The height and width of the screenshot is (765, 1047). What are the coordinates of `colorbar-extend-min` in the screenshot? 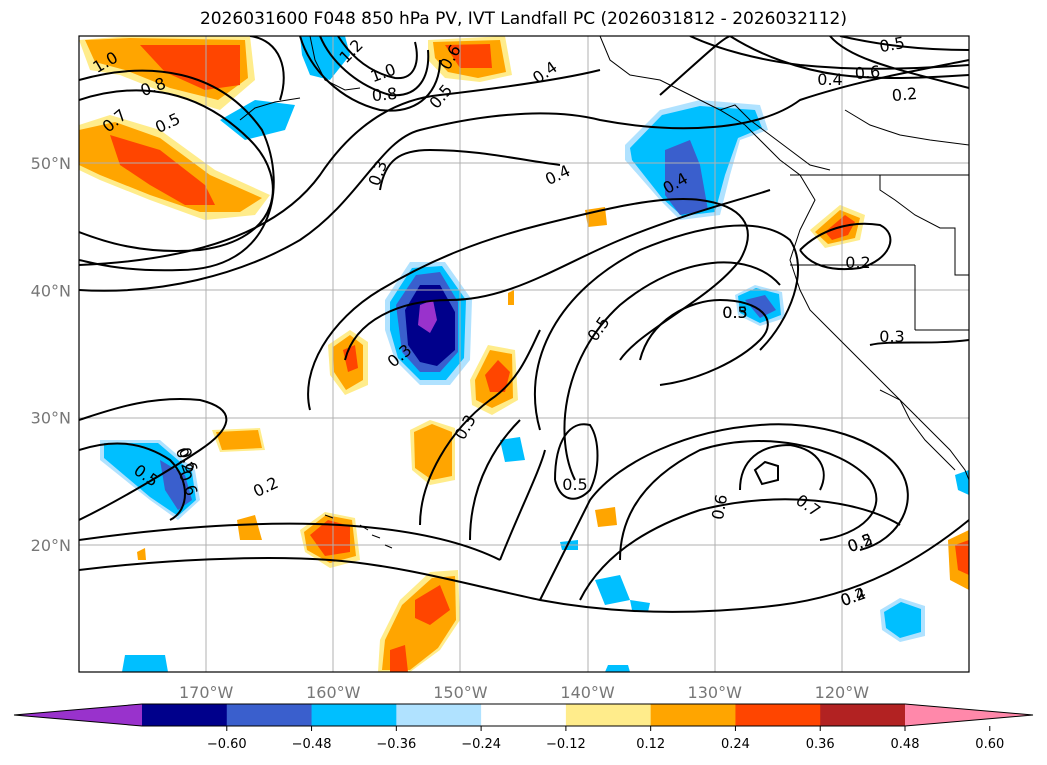 It's located at (78, 715).